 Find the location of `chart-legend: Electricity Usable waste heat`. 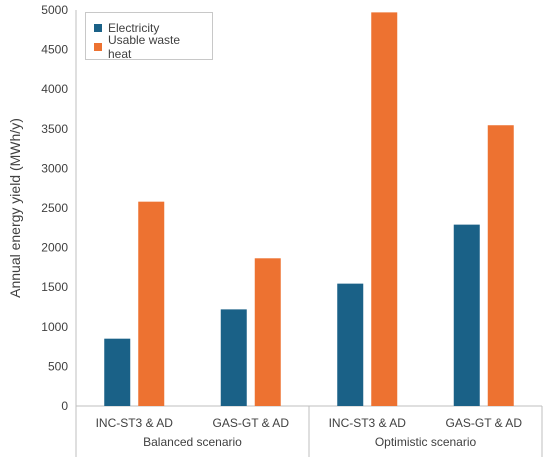

chart-legend: Electricity Usable waste heat is located at coordinates (149, 36).